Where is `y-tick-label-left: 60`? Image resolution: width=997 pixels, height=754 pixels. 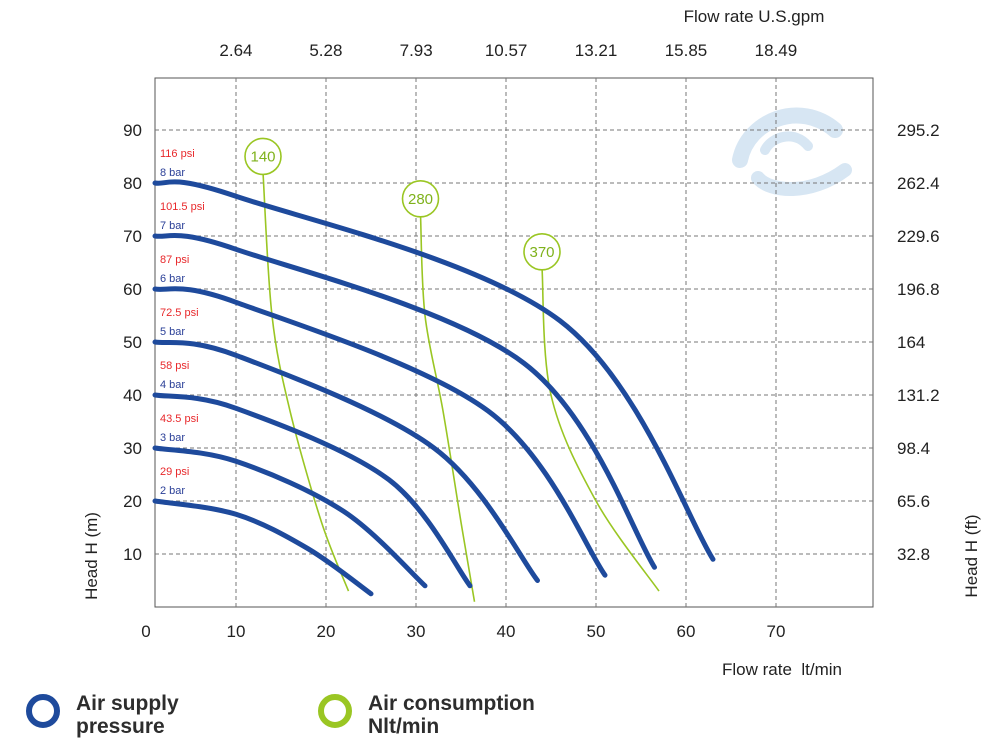
y-tick-label-left: 60 is located at coordinates (132, 289).